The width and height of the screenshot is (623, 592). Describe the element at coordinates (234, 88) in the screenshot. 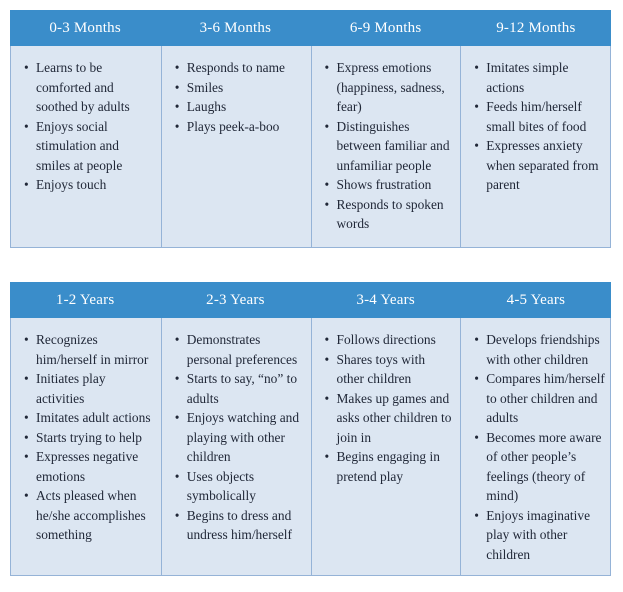

I see `milestone-item: Smiles` at that location.